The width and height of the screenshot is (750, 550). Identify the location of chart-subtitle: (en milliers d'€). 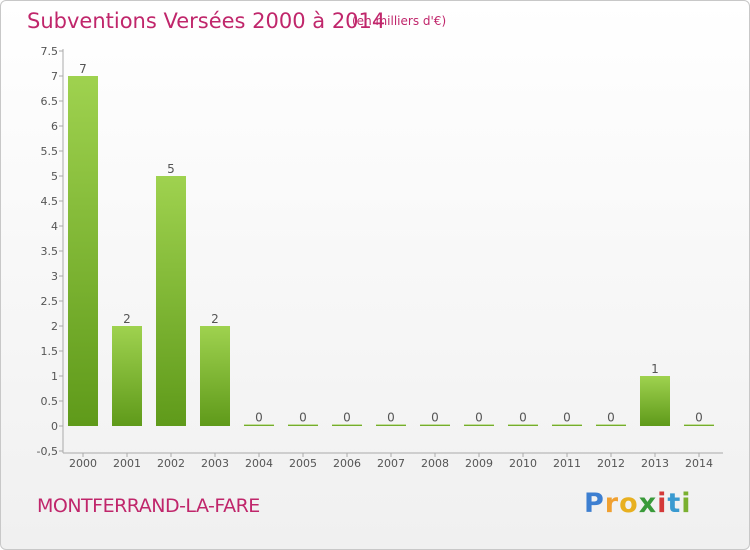
(399, 21).